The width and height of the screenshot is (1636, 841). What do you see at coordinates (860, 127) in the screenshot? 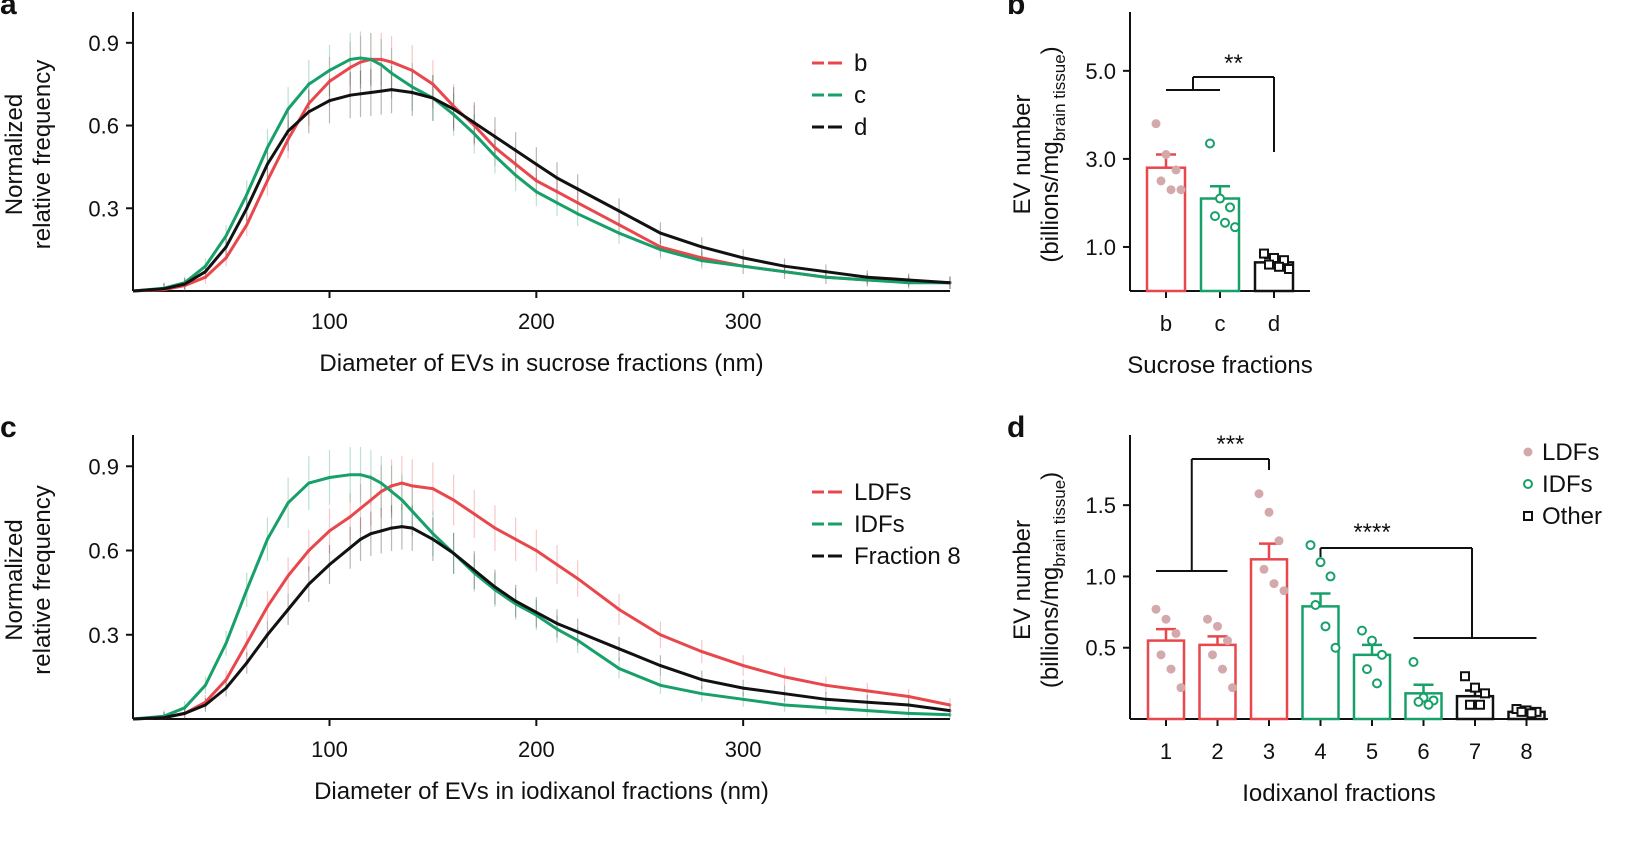
I see `legend-label: d` at bounding box center [860, 127].